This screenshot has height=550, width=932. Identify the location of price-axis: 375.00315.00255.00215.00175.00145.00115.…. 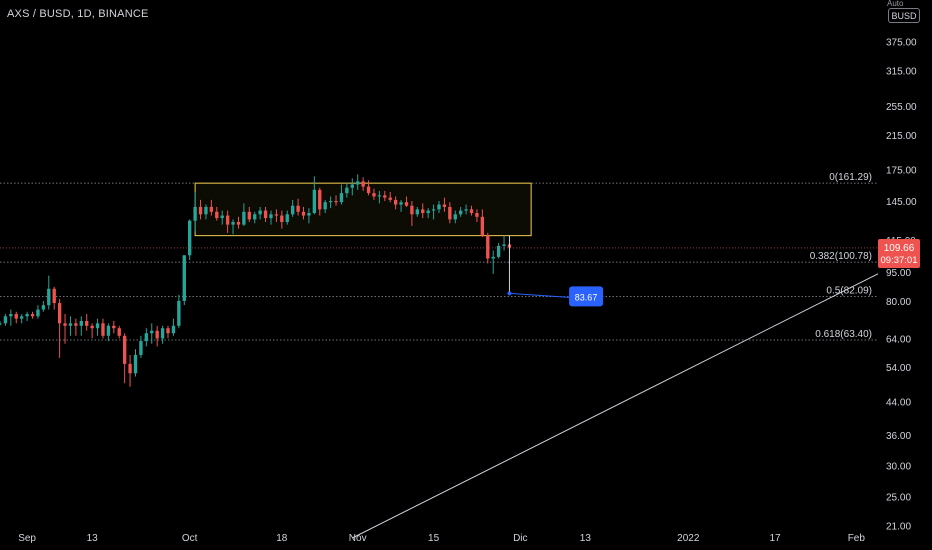
(901, 284).